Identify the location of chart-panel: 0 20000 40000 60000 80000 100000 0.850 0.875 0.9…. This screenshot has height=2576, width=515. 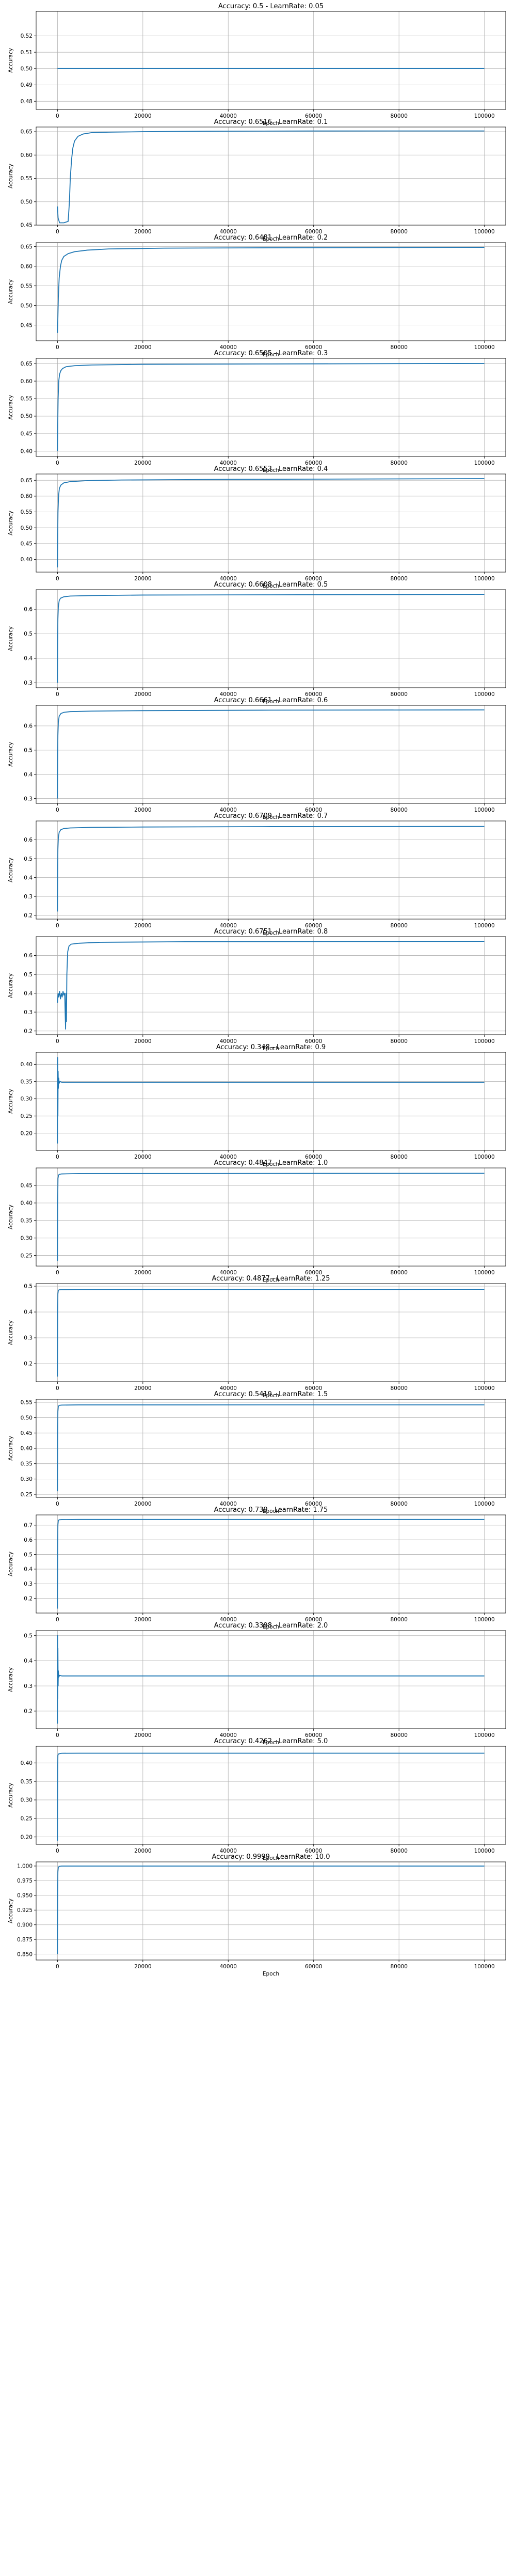
(257, 1915).